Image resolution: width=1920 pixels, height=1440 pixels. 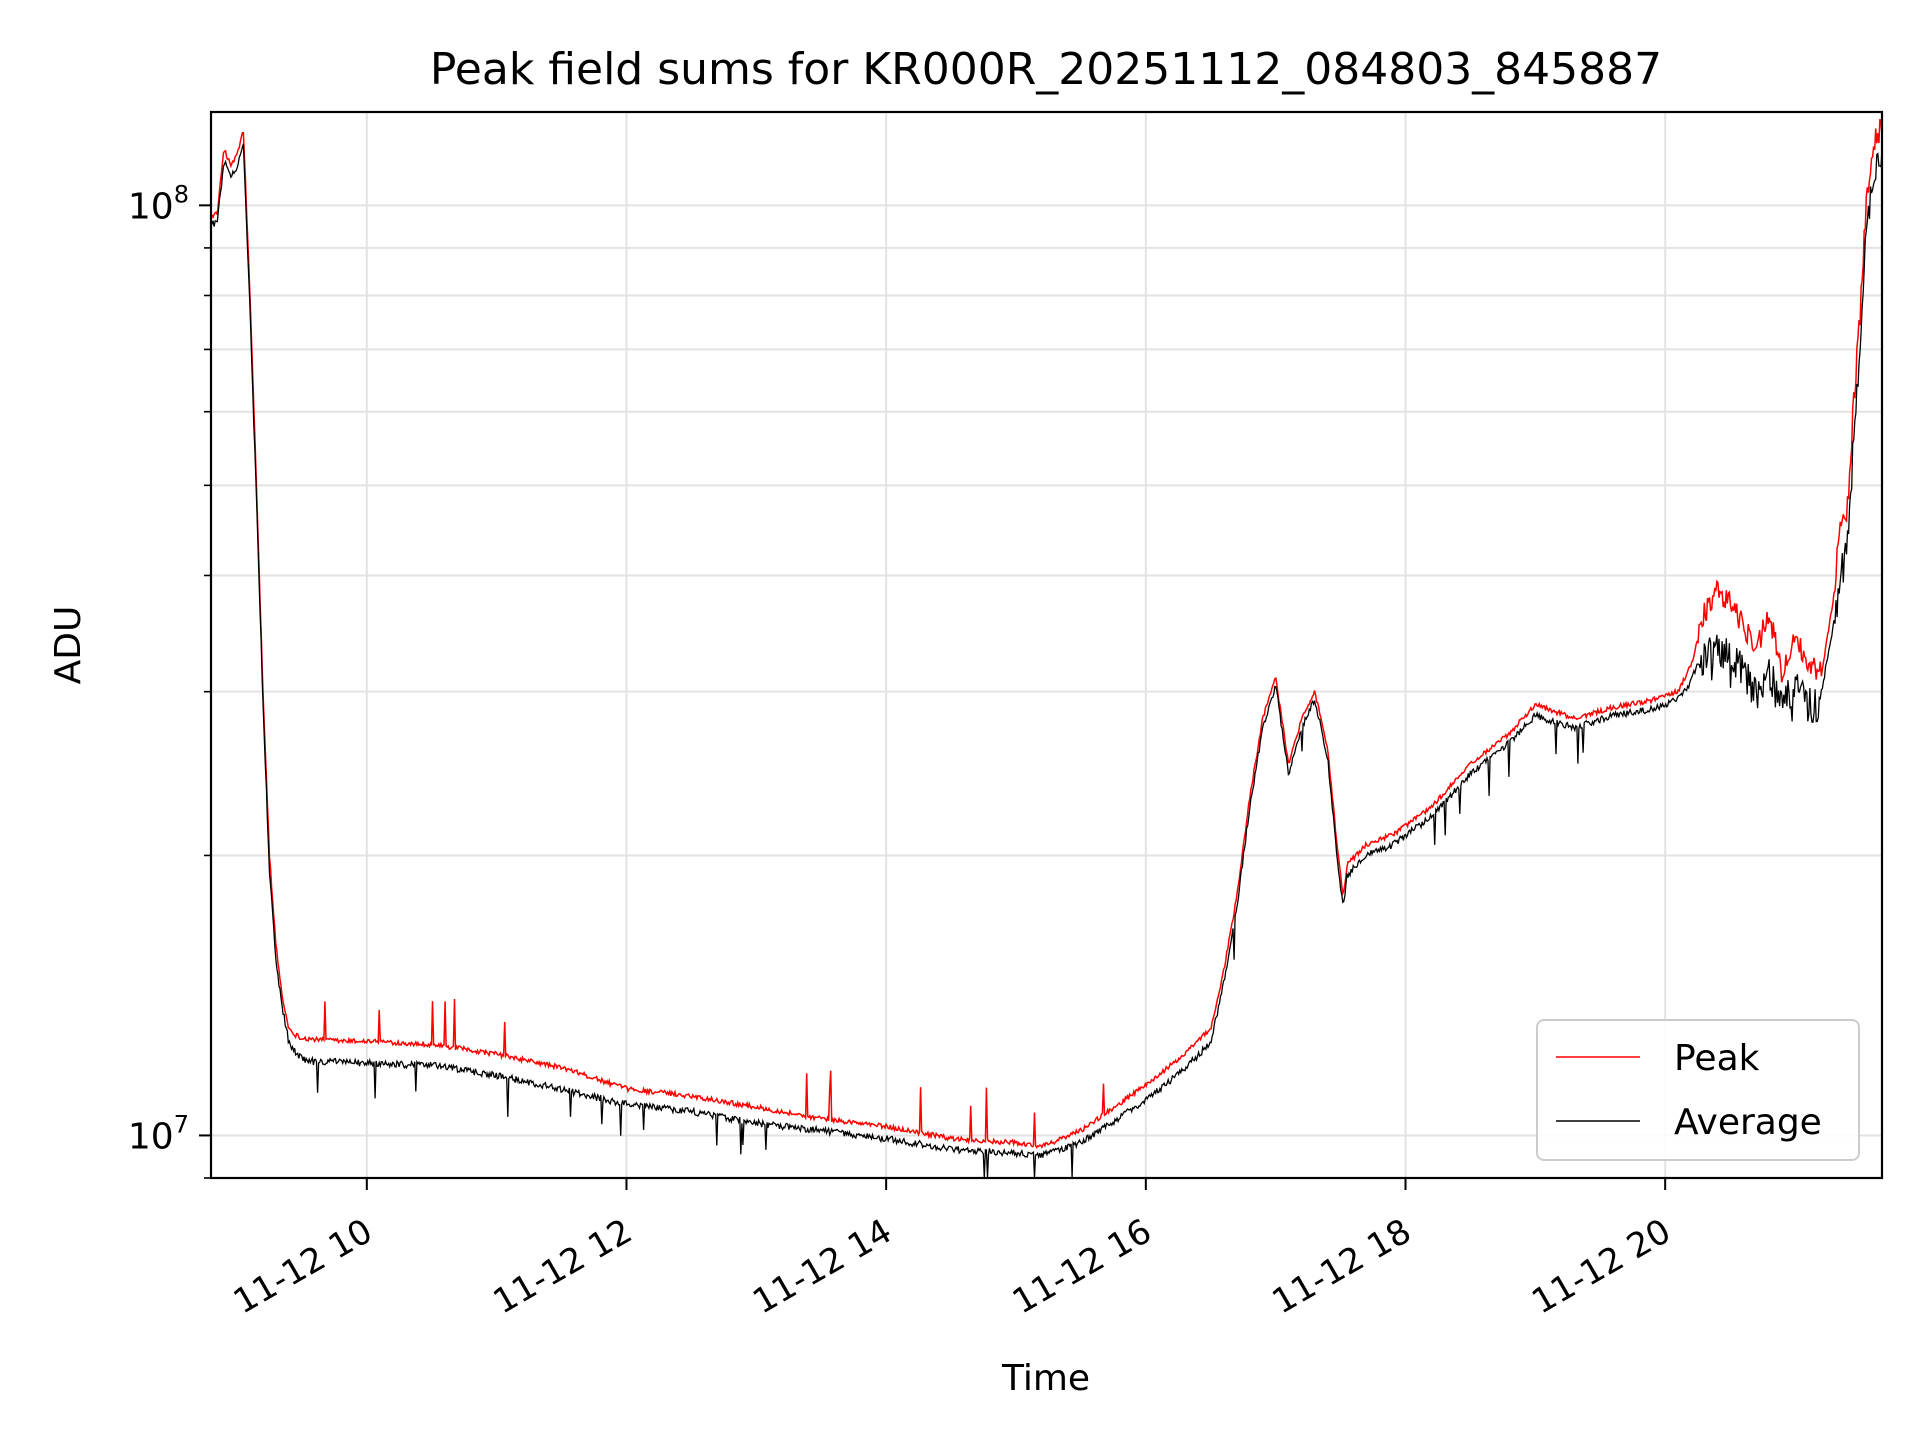 What do you see at coordinates (1717, 1058) in the screenshot?
I see `legend-peak-label: Peak` at bounding box center [1717, 1058].